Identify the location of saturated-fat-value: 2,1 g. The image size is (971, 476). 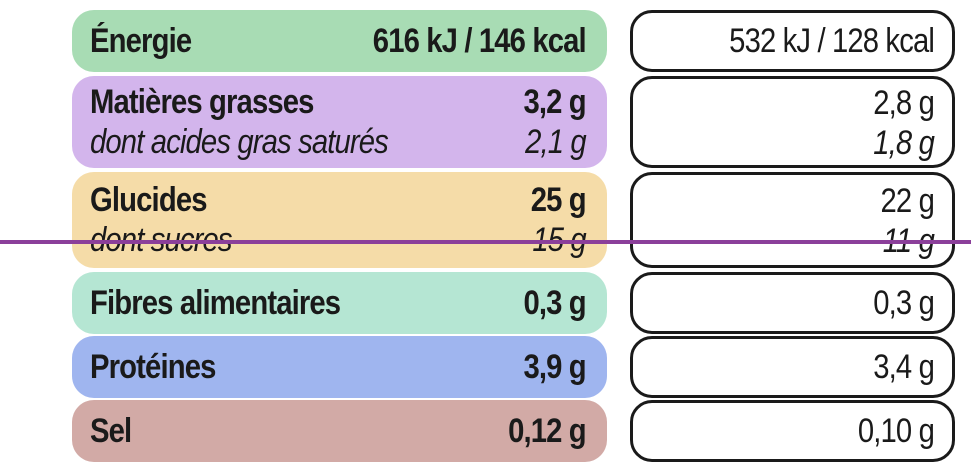
(556, 141).